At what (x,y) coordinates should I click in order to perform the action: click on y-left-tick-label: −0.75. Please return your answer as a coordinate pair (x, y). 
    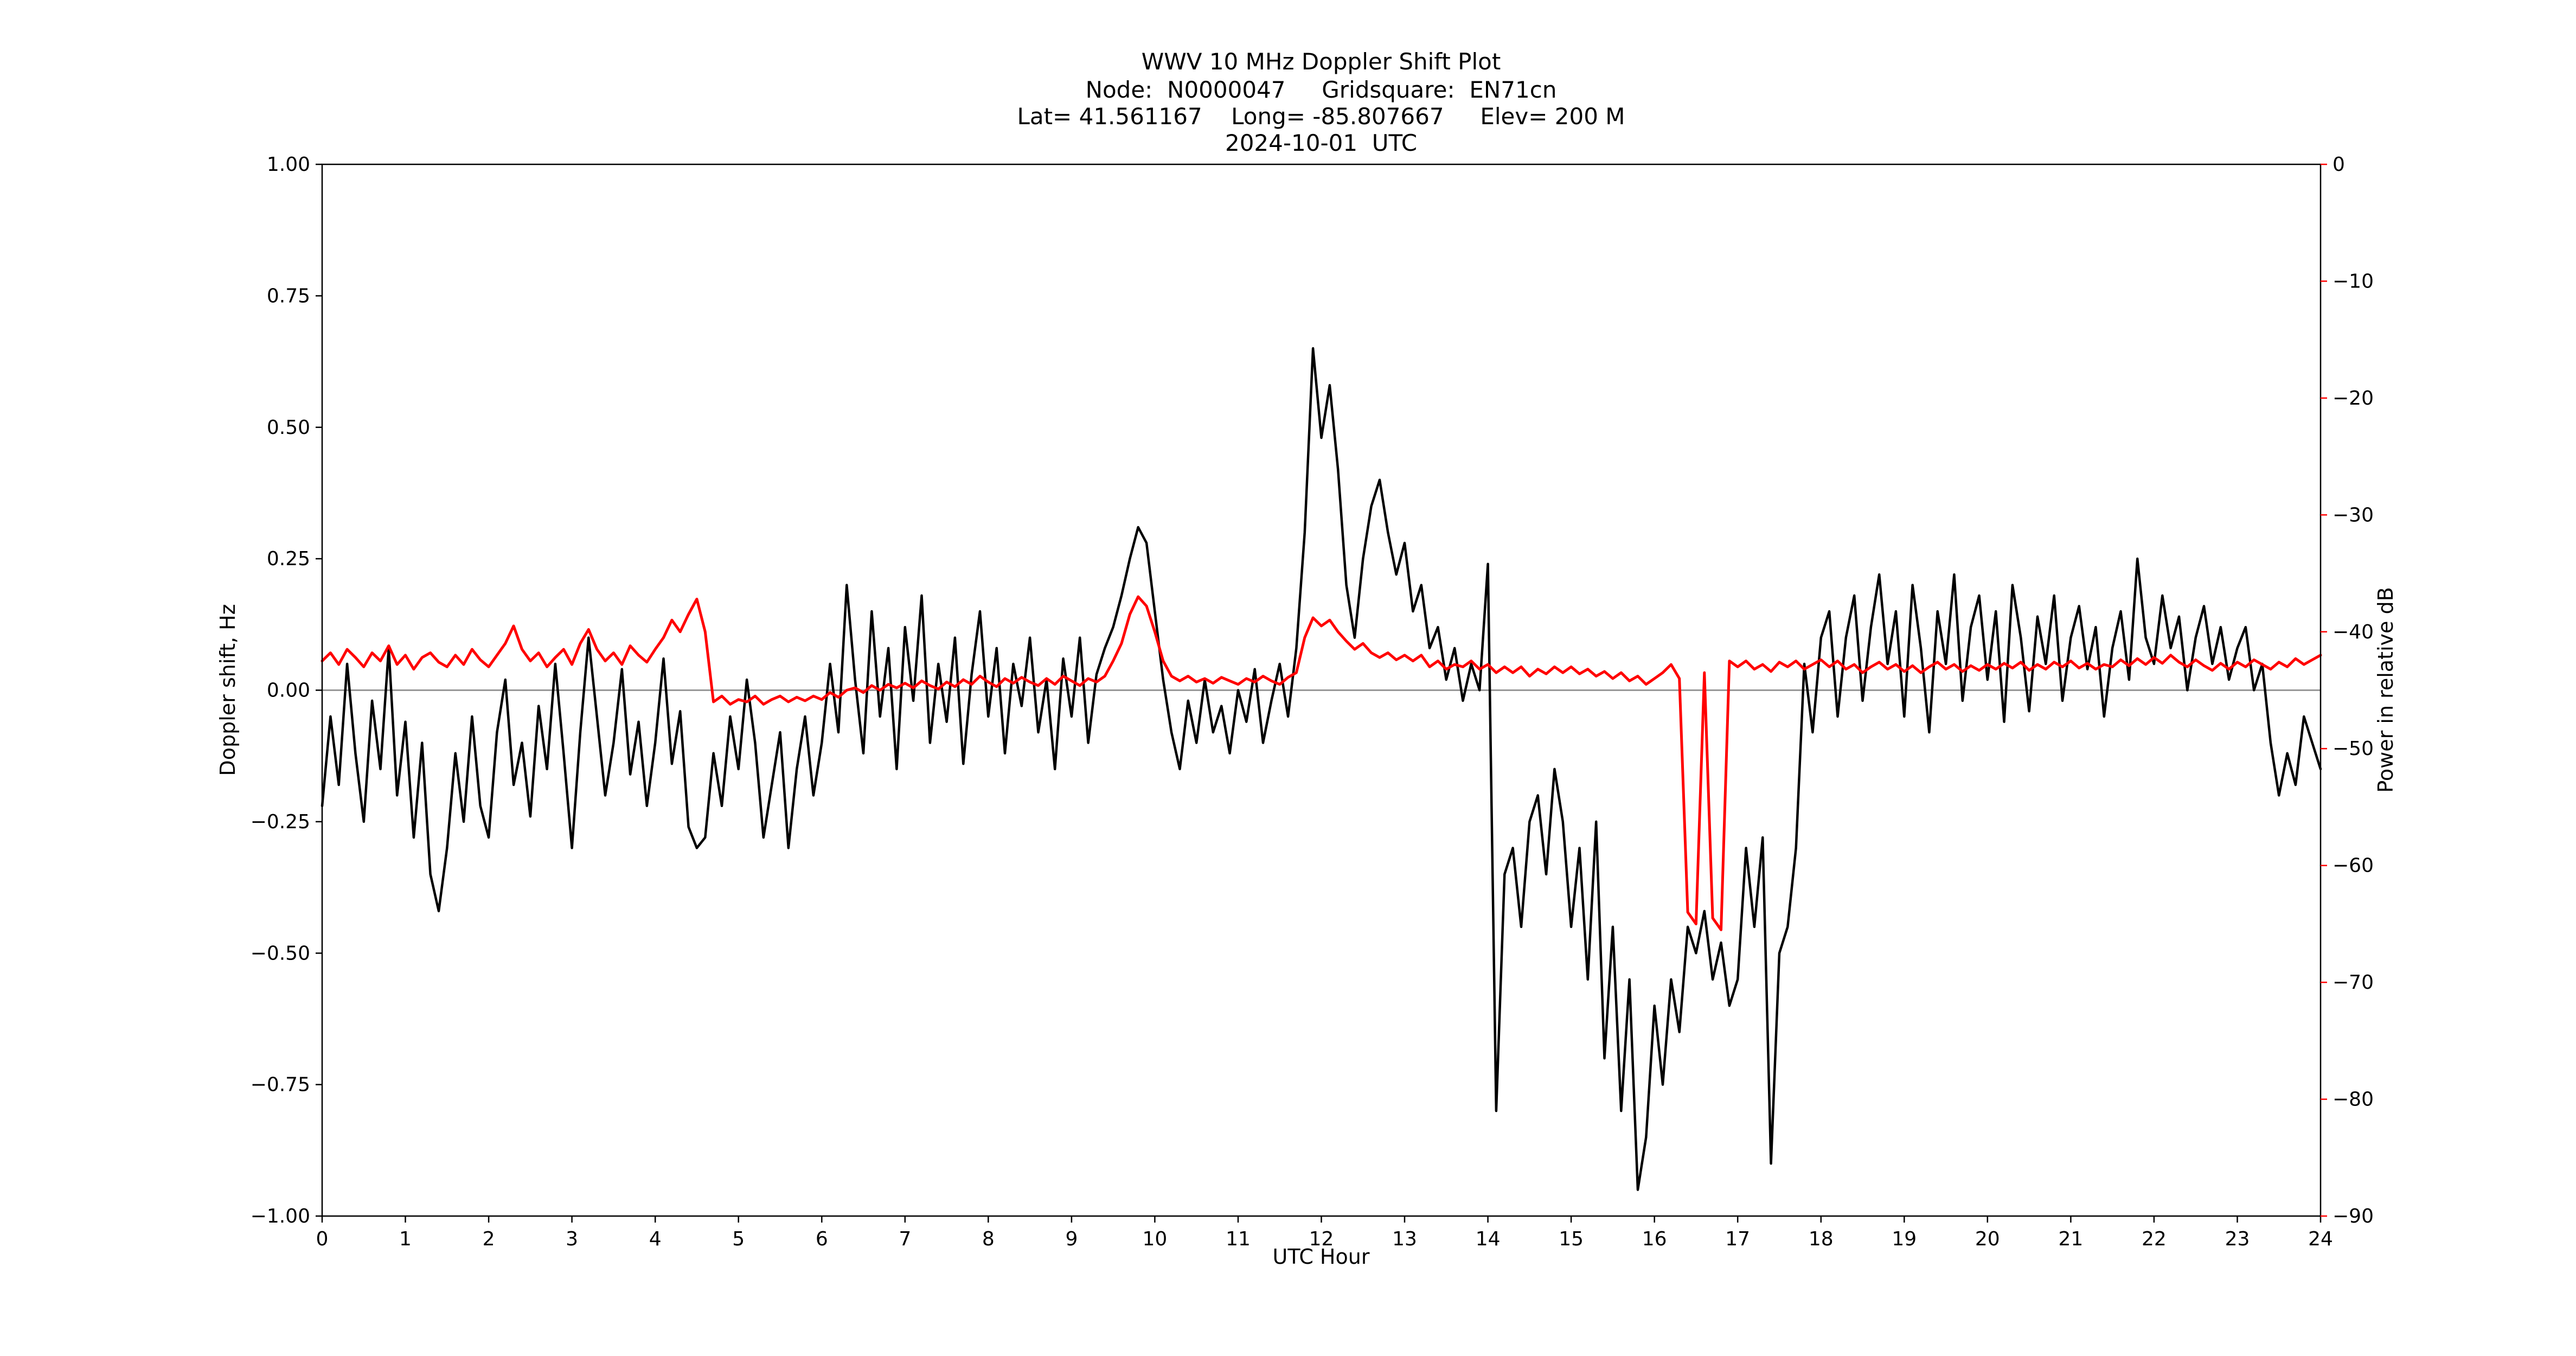
    Looking at the image, I should click on (280, 1085).